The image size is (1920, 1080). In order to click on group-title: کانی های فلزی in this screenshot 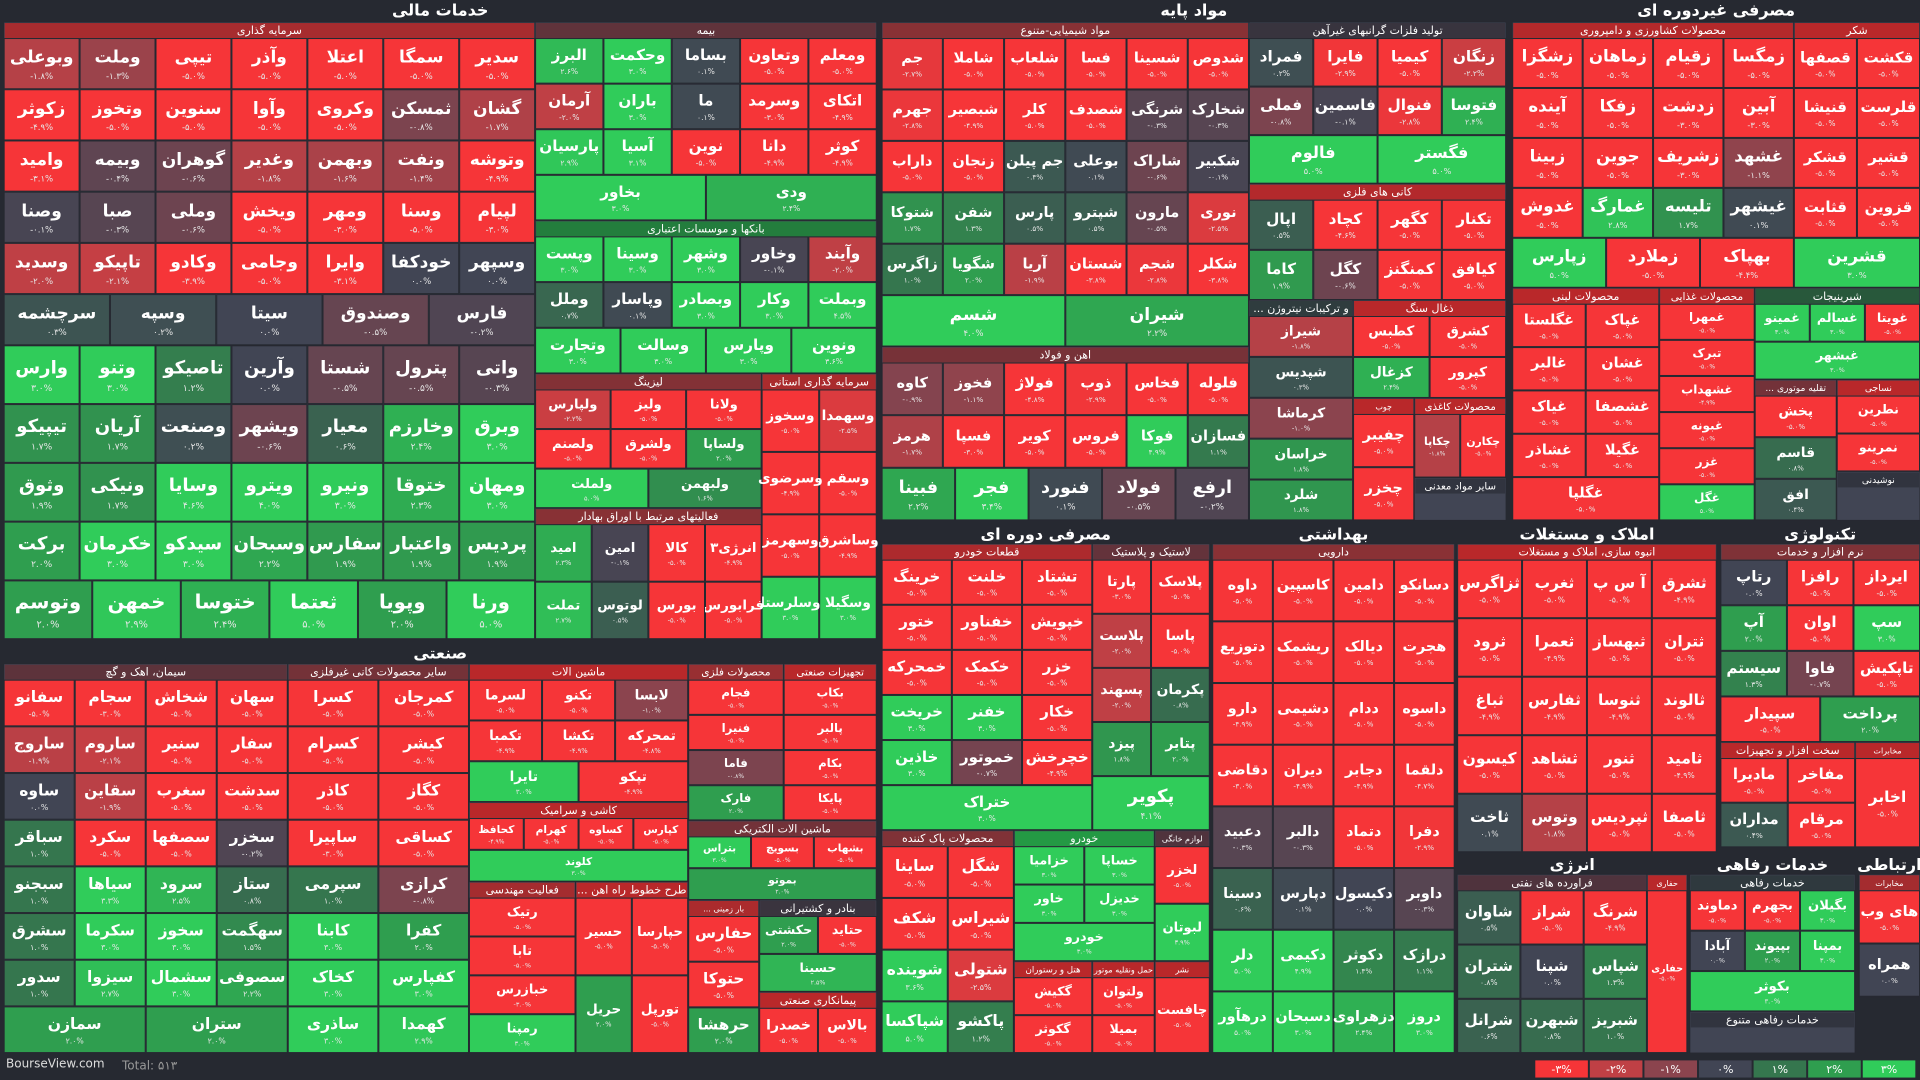, I will do `click(1378, 192)`.